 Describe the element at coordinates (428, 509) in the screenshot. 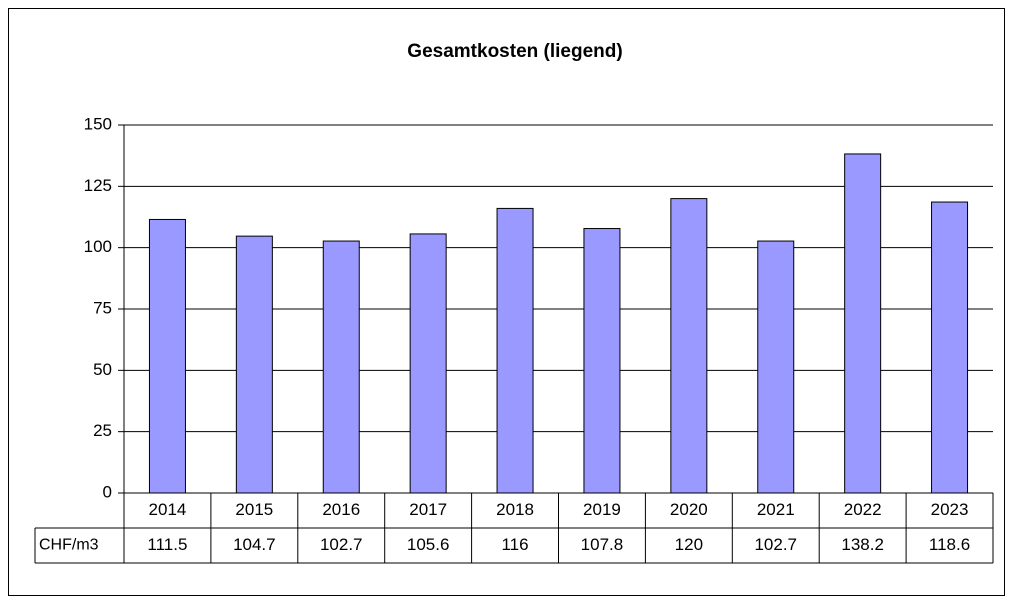

I see `x-tick-label: 2017` at that location.